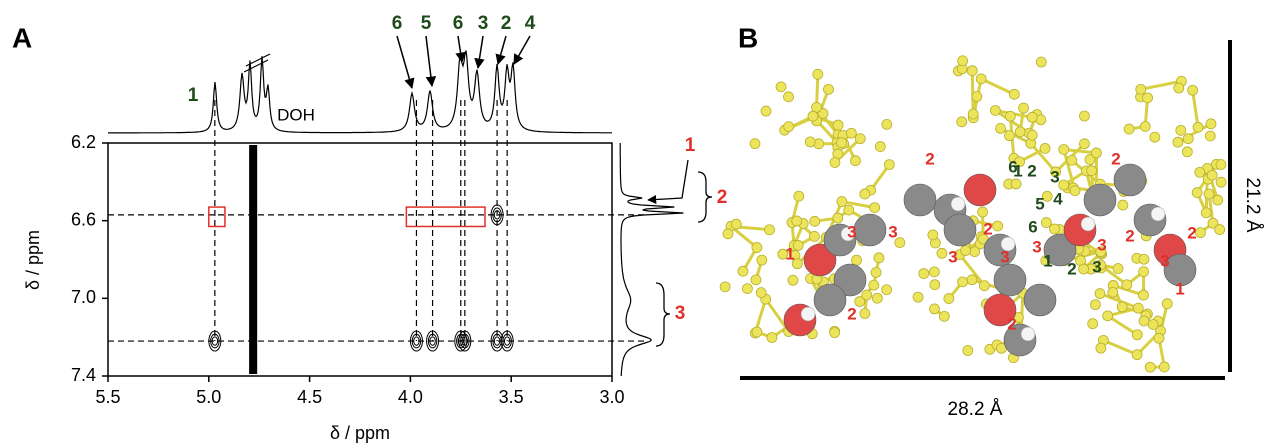  Describe the element at coordinates (426, 23) in the screenshot. I see `peak-label: 5` at that location.